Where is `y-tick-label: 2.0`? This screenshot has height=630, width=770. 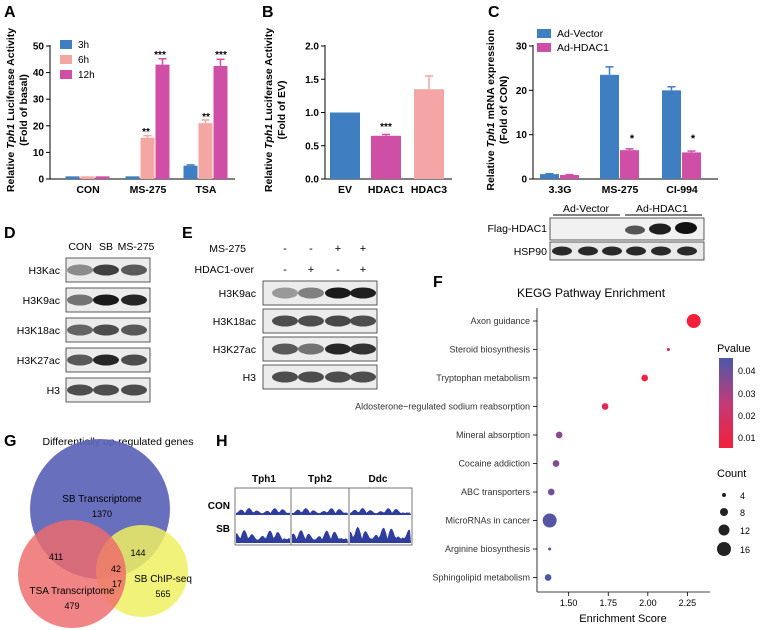
y-tick-label: 2.0 is located at coordinates (312, 47).